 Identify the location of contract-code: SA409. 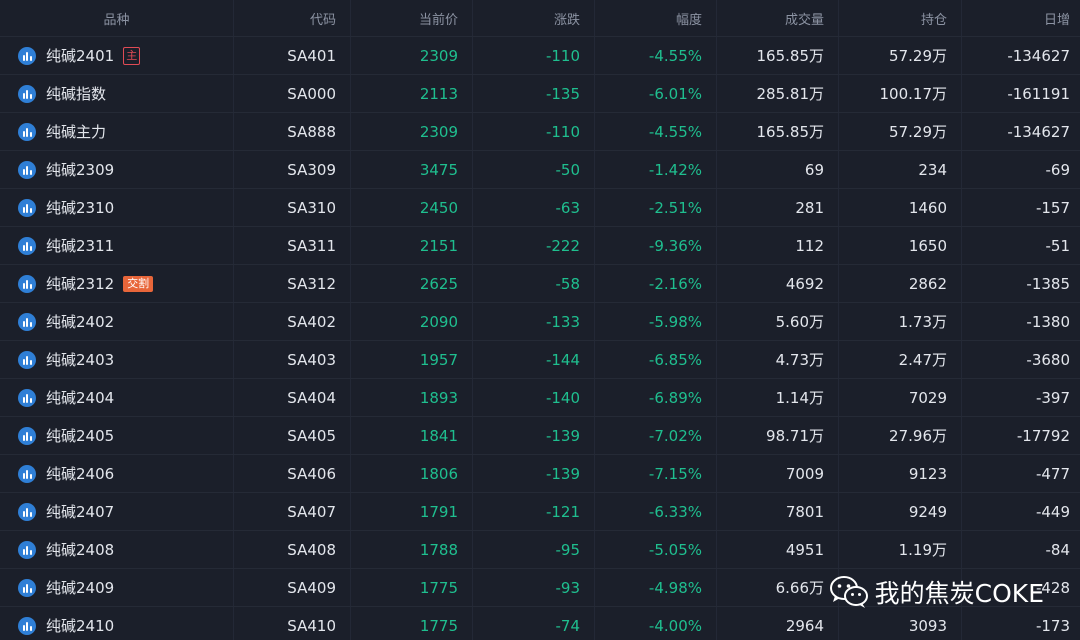
(292, 587).